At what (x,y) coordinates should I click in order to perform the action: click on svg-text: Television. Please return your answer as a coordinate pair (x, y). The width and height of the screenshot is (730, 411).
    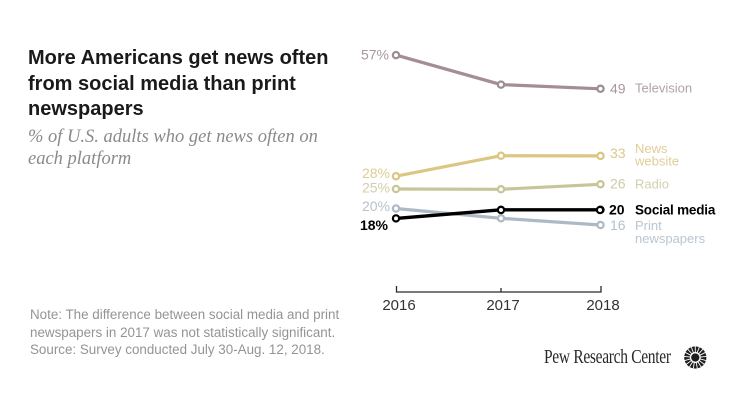
    Looking at the image, I should click on (663, 88).